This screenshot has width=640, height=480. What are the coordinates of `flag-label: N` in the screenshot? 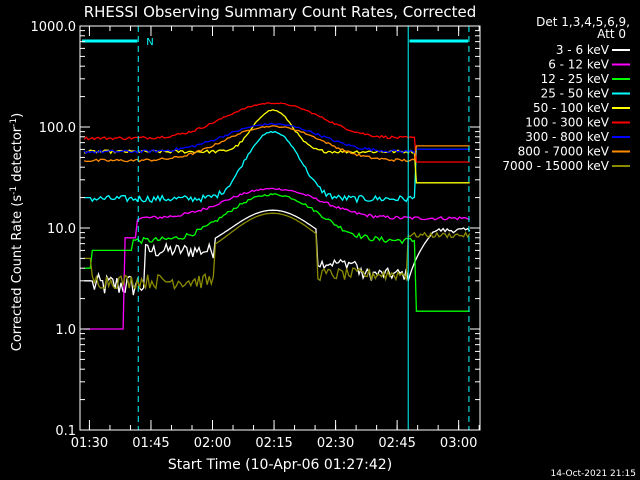 It's located at (149, 42).